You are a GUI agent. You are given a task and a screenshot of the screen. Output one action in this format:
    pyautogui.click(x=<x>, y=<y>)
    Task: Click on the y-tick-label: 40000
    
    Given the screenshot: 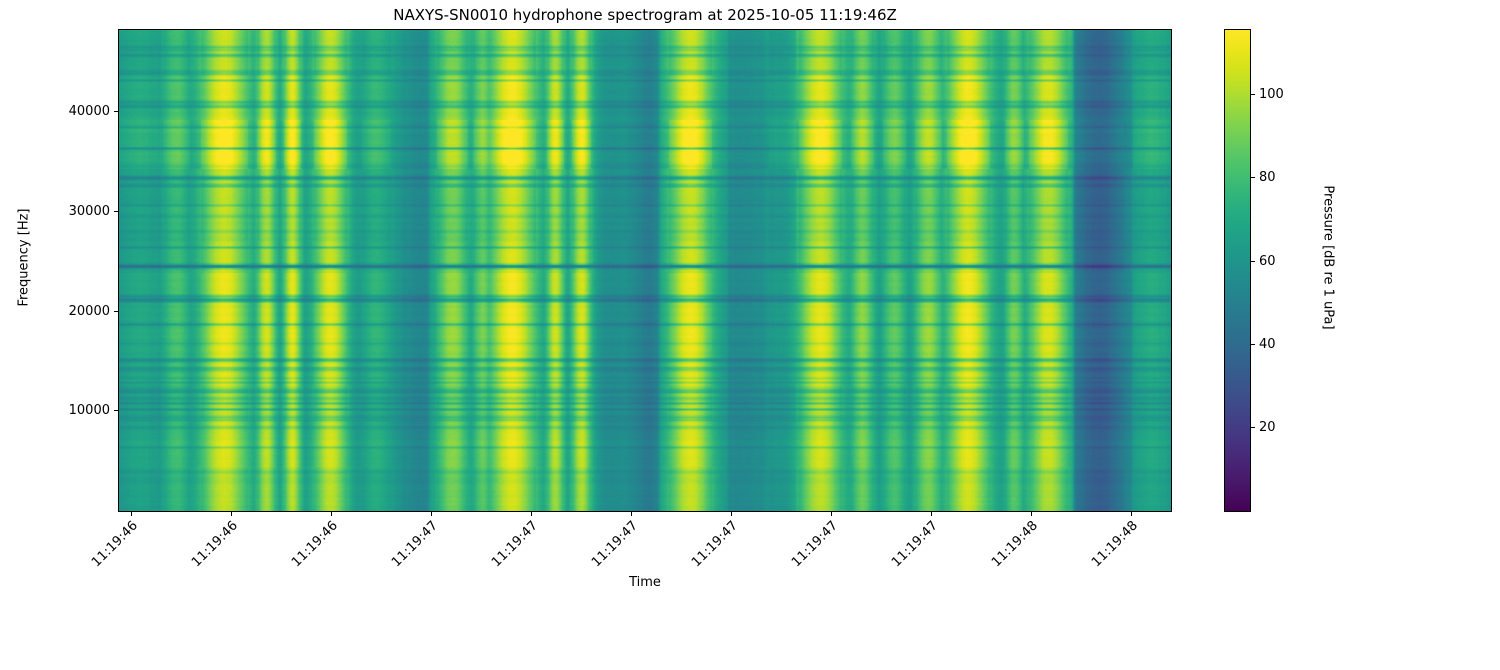 What is the action you would take?
    pyautogui.click(x=89, y=111)
    